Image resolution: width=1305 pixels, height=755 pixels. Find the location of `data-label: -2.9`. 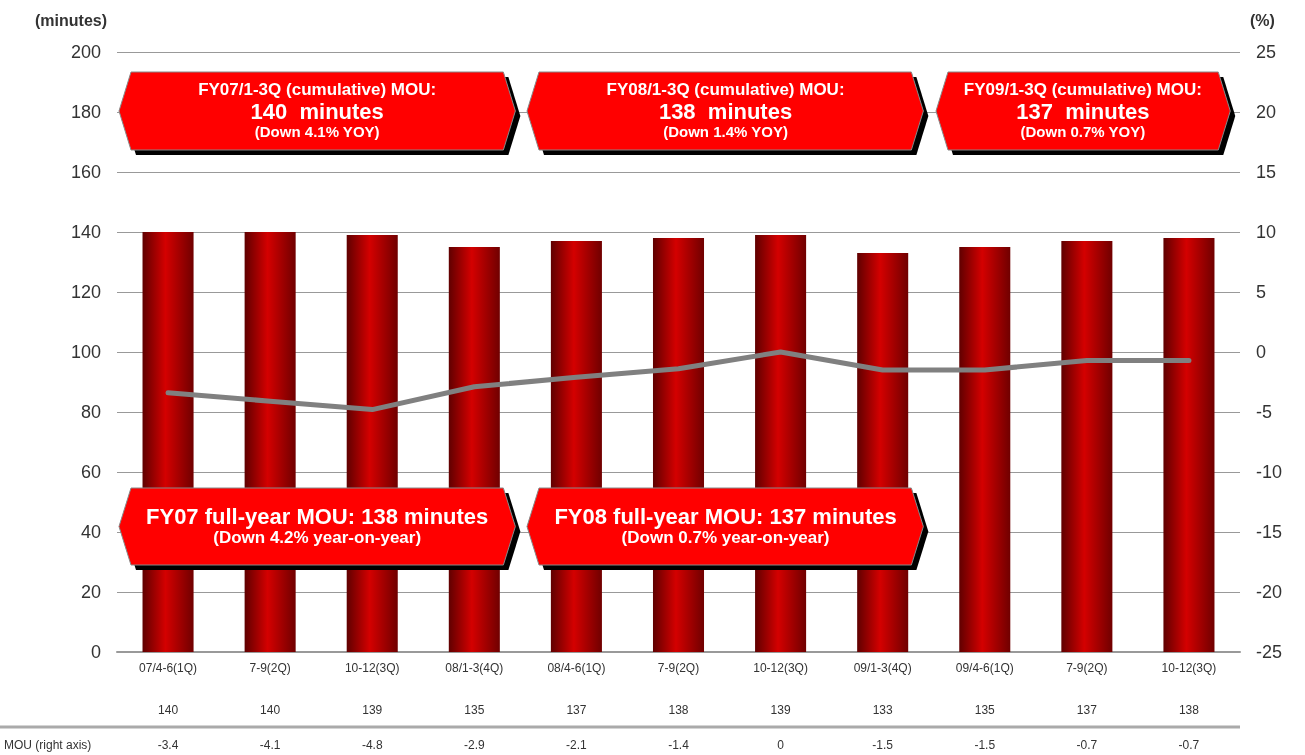

data-label: -2.9 is located at coordinates (474, 745).